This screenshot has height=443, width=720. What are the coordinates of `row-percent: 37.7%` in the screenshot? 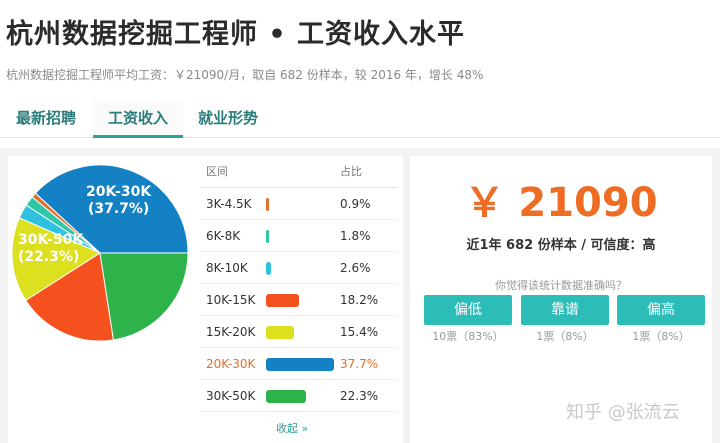 It's located at (359, 364).